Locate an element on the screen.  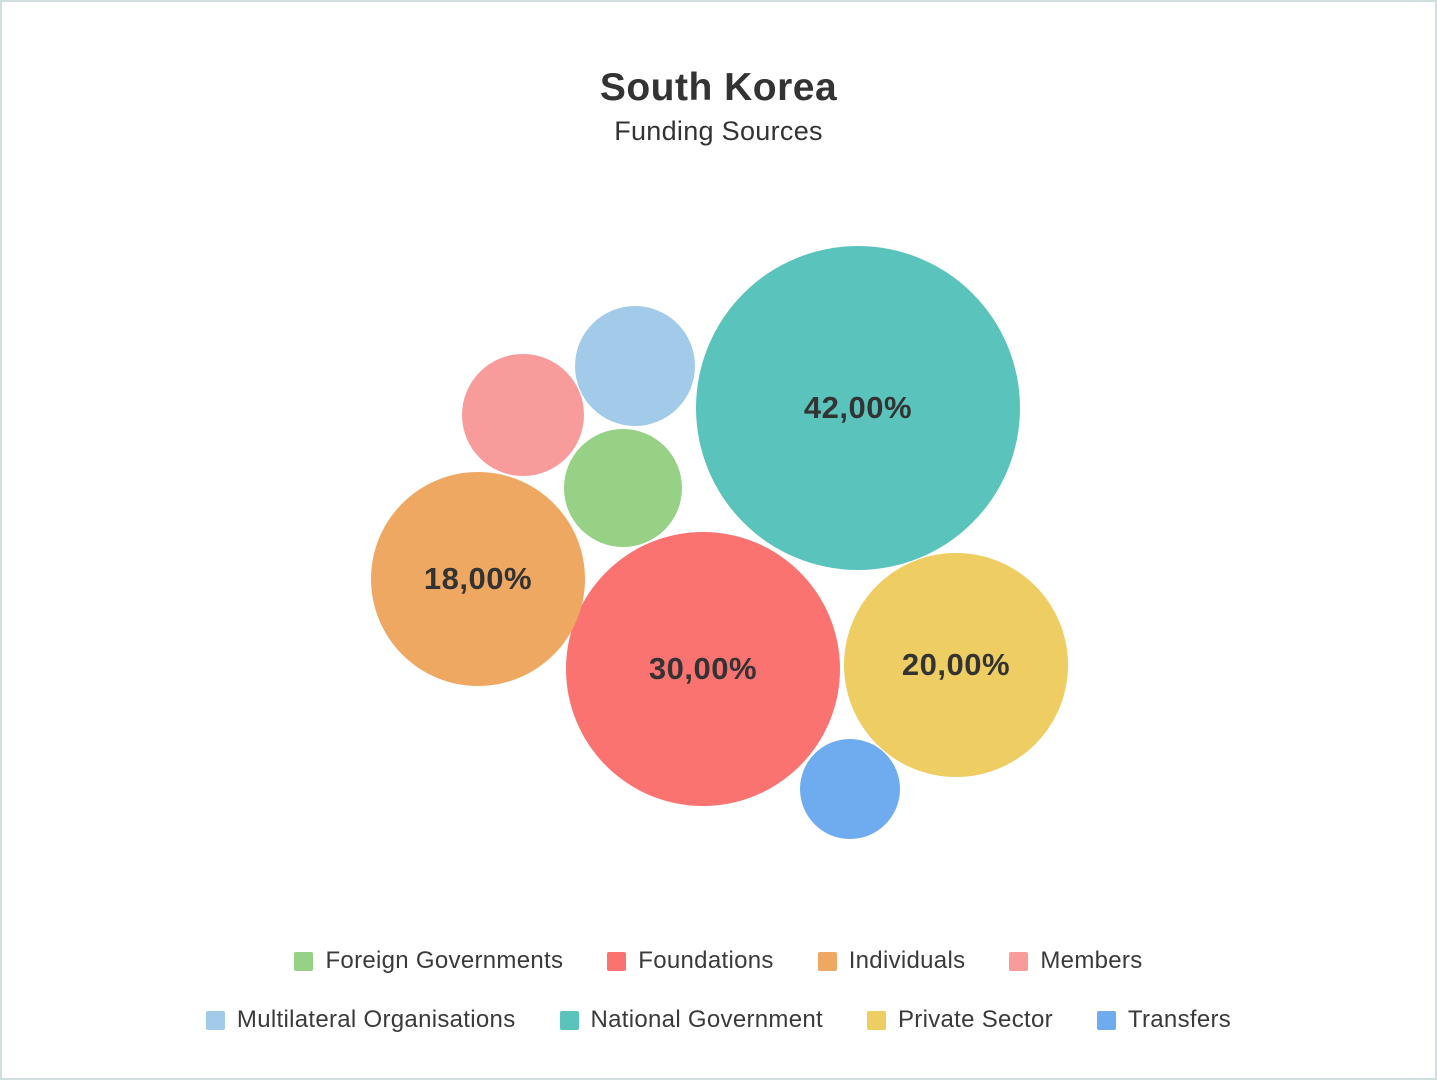
legend-swatch-individuals is located at coordinates (827, 961).